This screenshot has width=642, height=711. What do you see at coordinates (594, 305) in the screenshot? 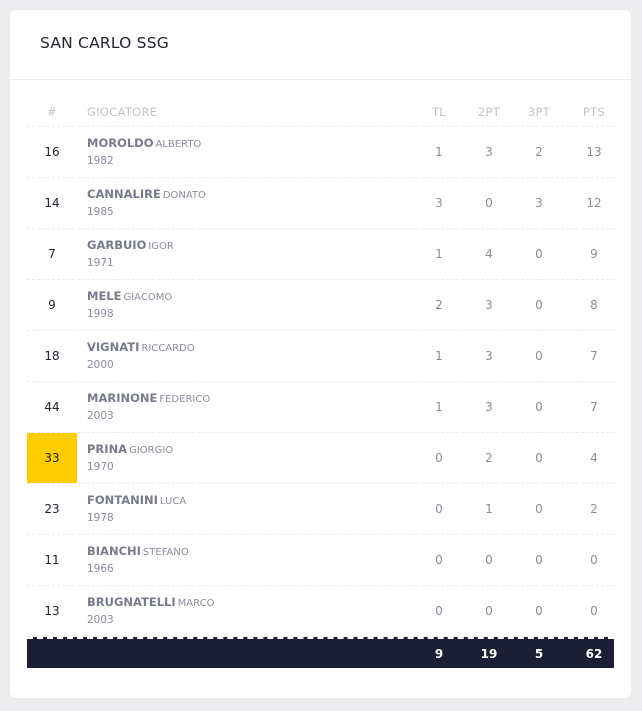
I see `player-pts: 8` at bounding box center [594, 305].